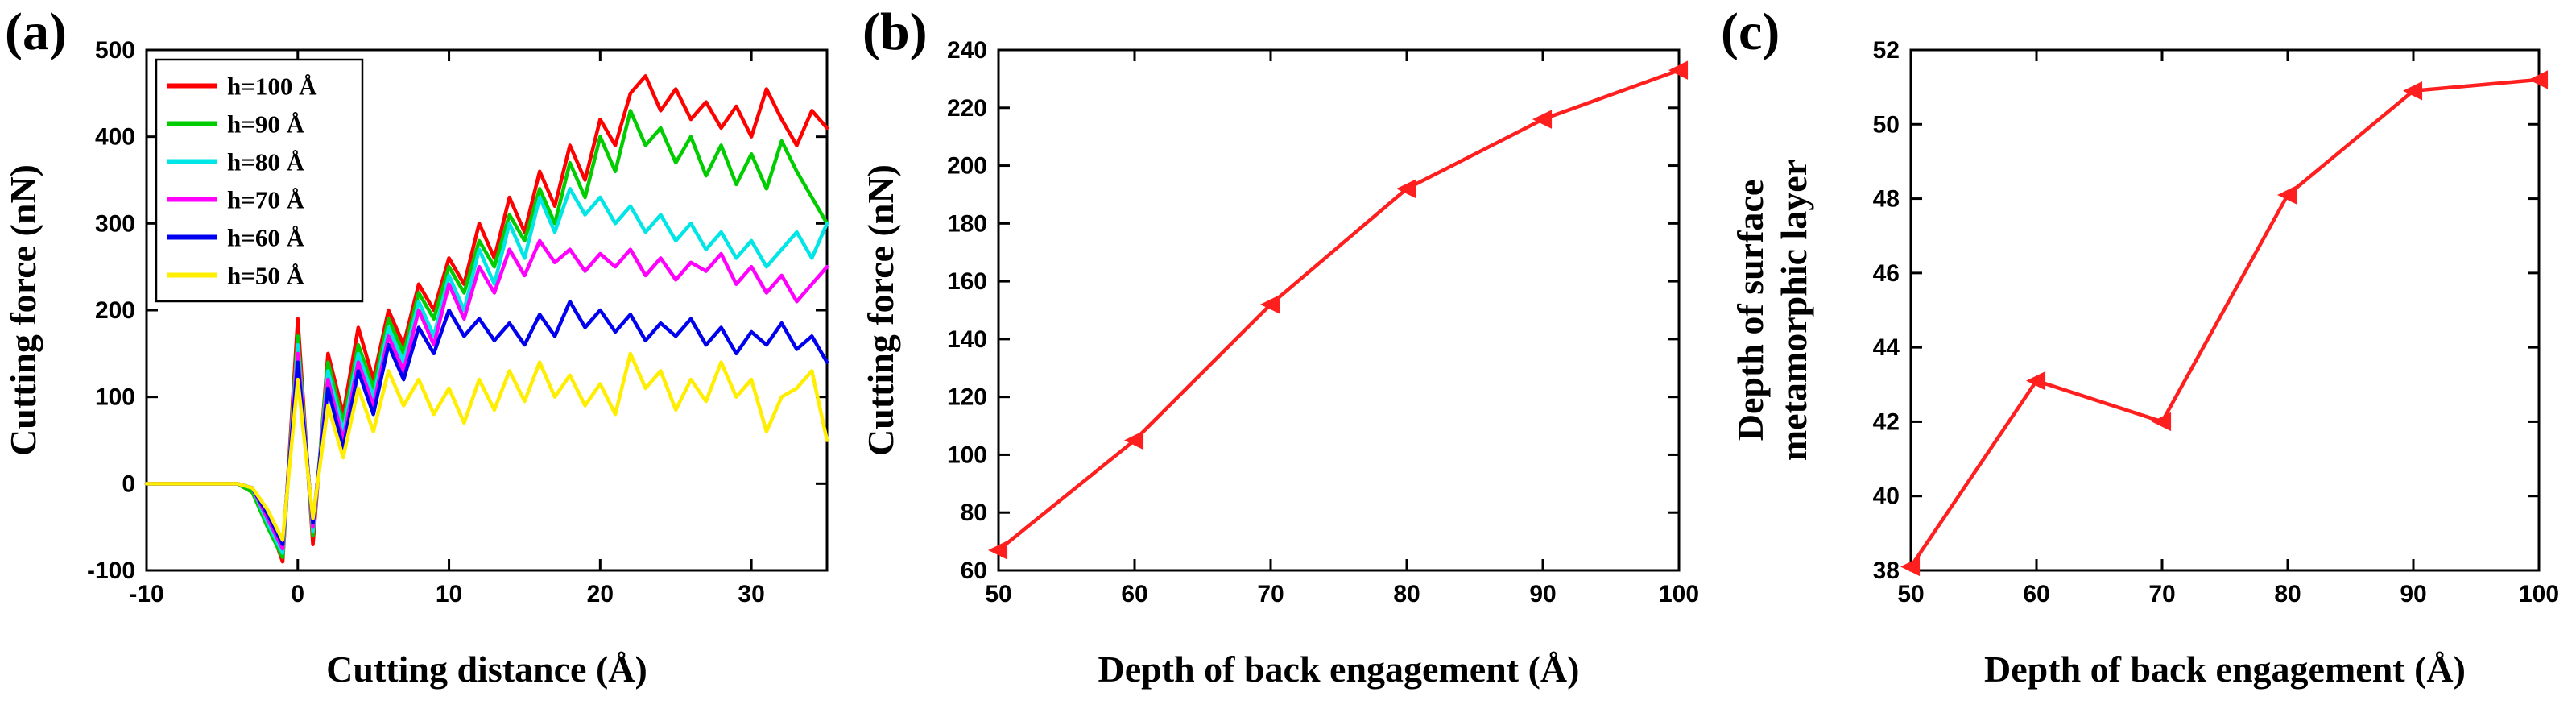  What do you see at coordinates (128, 483) in the screenshot?
I see `y-tick-label: 0` at bounding box center [128, 483].